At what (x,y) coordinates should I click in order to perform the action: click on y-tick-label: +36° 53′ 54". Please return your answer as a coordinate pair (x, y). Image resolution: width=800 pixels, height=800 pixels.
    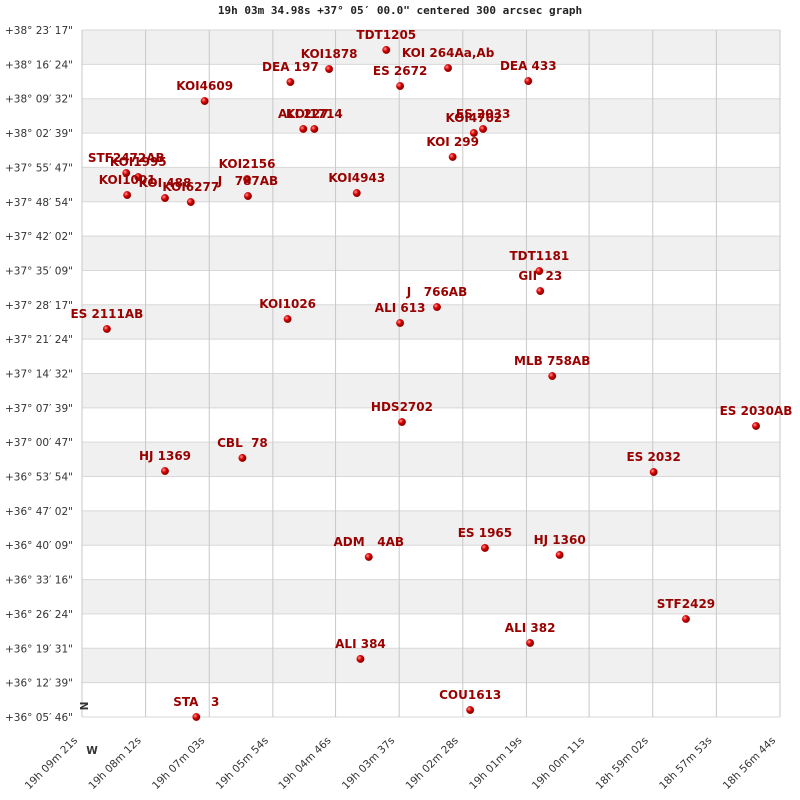
    Looking at the image, I should click on (39, 478).